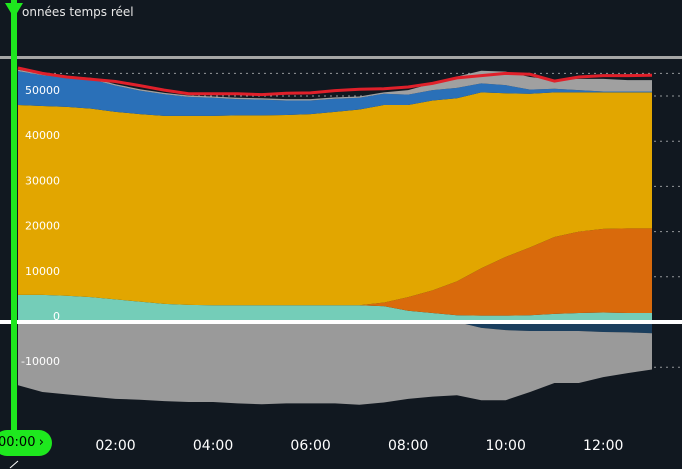  Describe the element at coordinates (14, 464) in the screenshot. I see `cursor-tick-mark` at that location.